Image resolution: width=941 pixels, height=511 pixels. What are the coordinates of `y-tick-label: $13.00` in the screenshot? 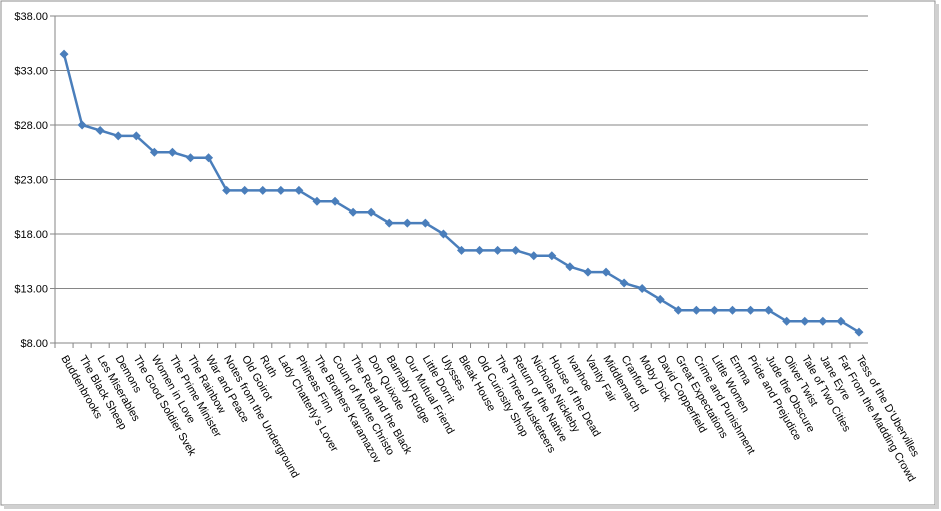 It's located at (31, 290).